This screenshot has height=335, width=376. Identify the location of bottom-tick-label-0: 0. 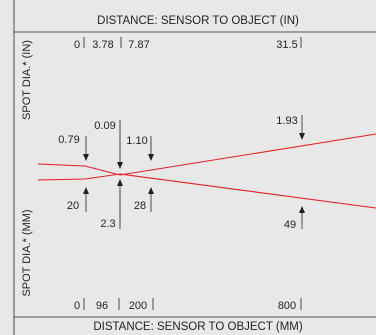
(77, 306).